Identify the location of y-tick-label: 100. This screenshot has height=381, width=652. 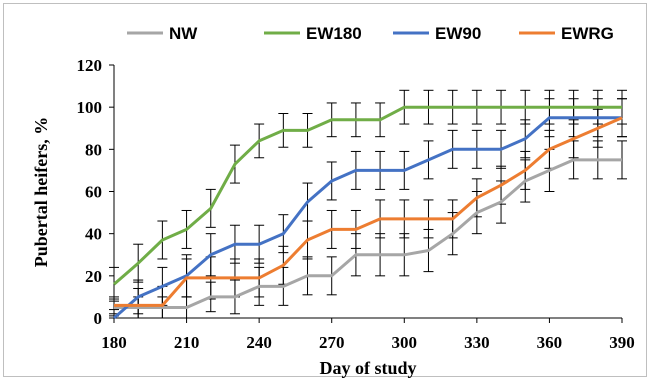
(90, 107).